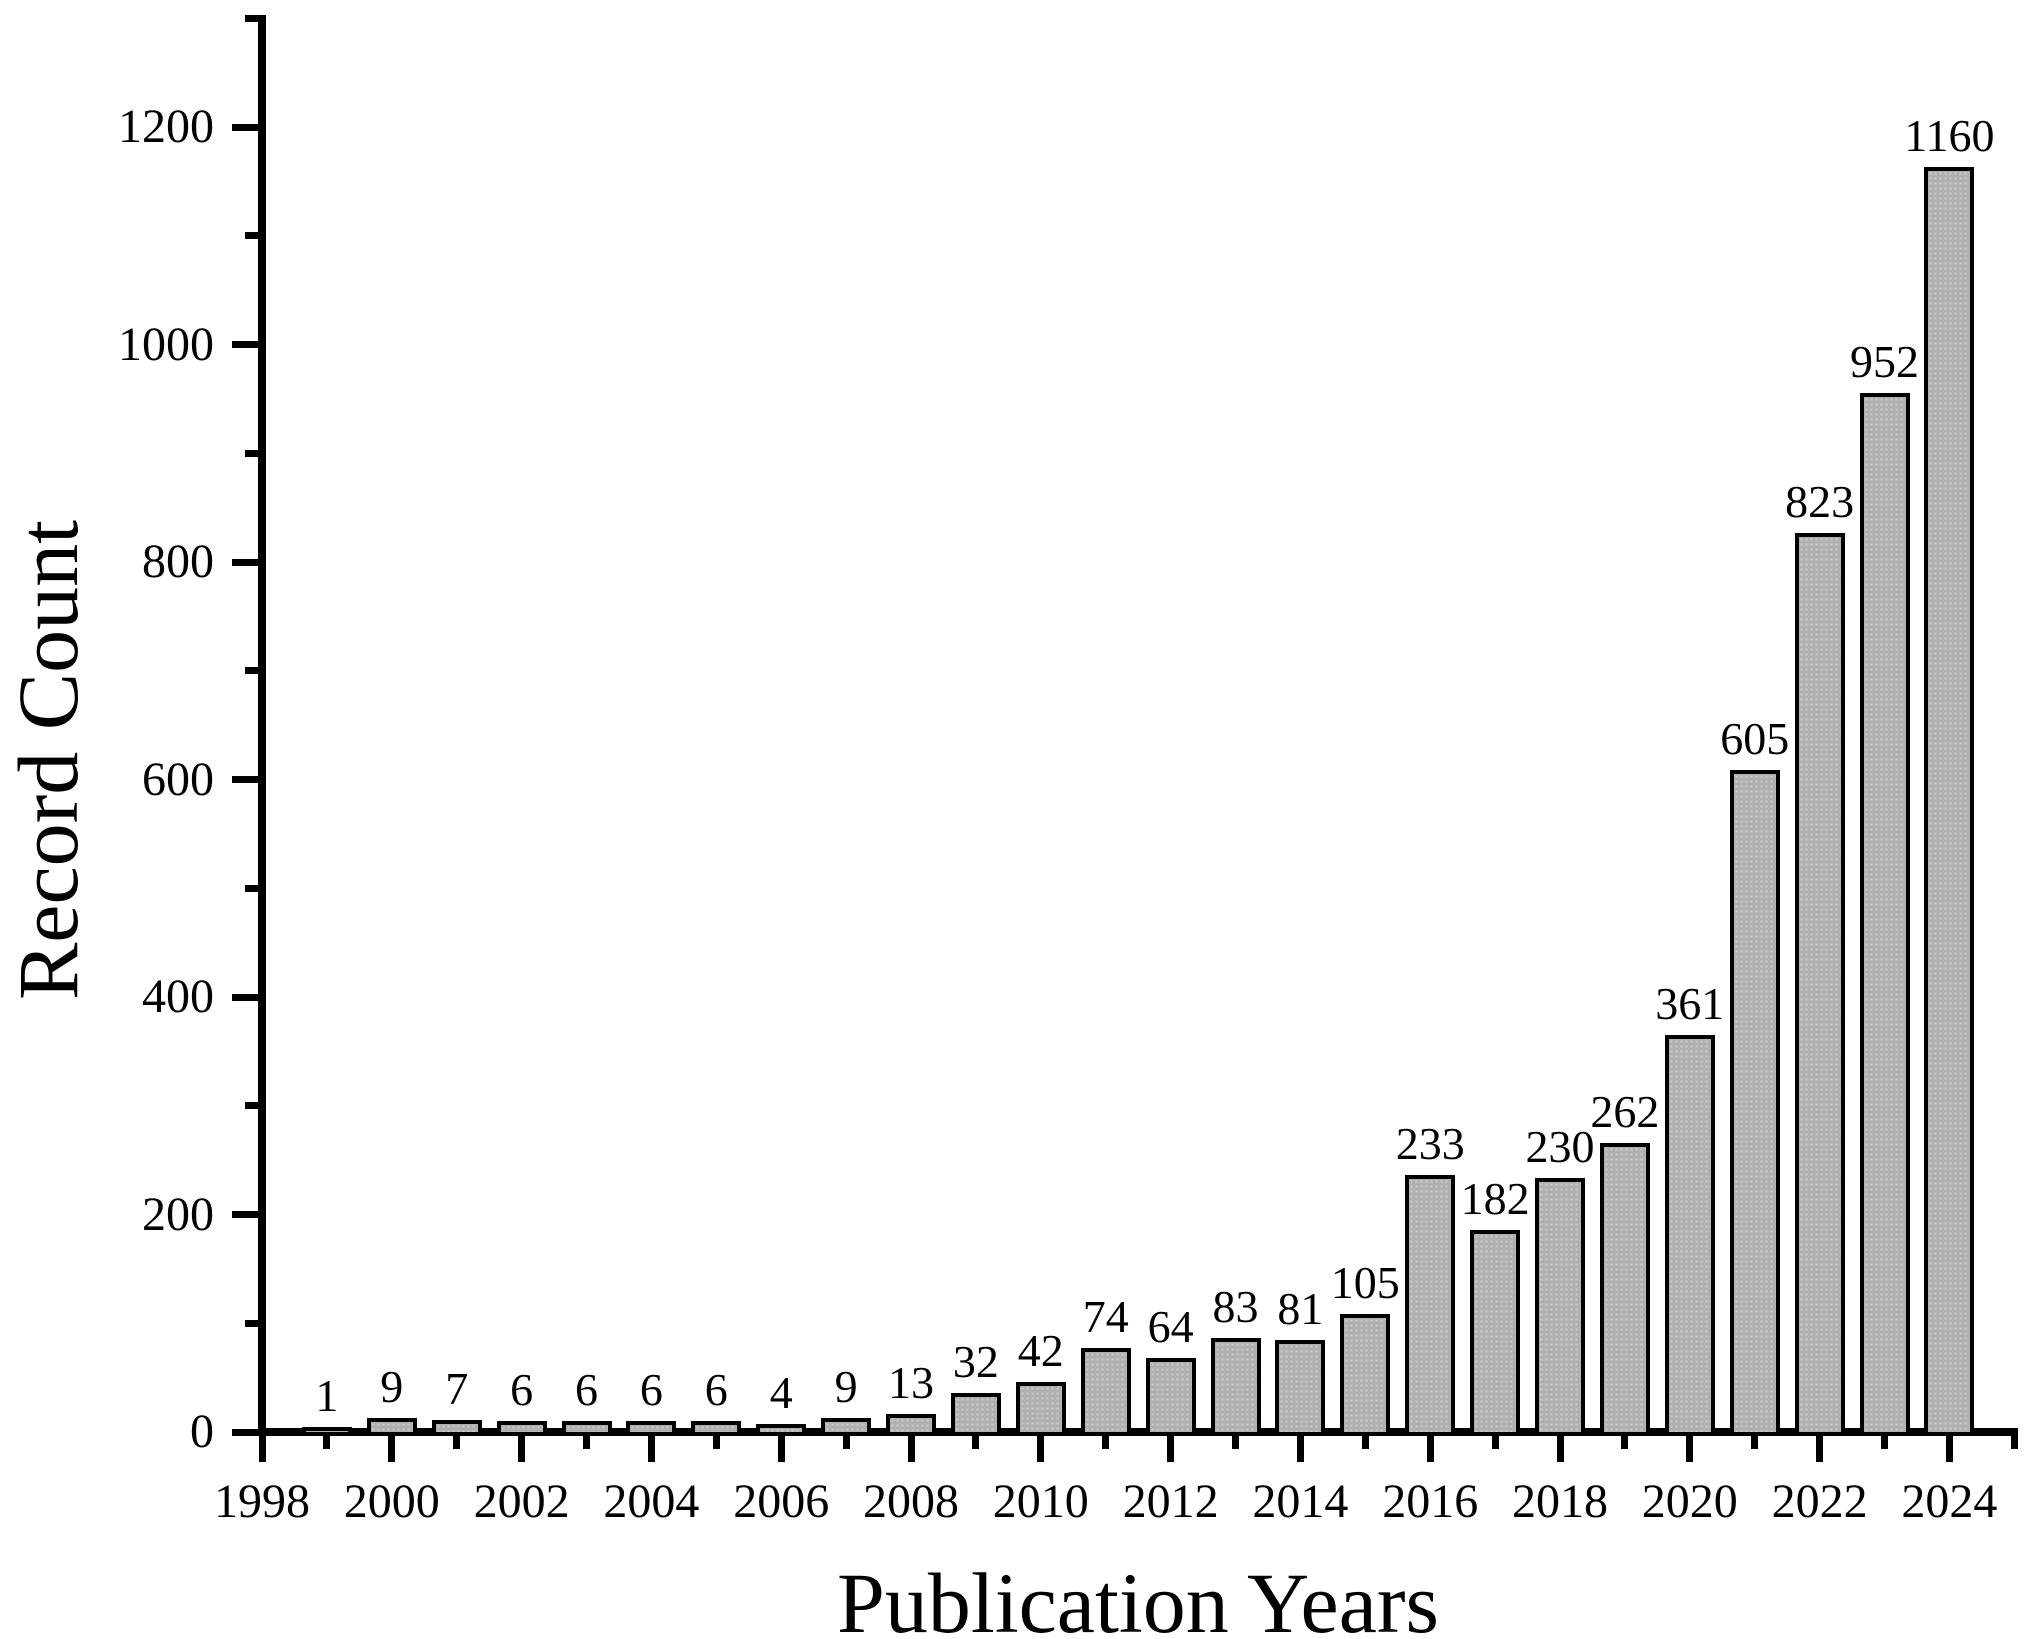  Describe the element at coordinates (1625, 1112) in the screenshot. I see `bar-value-label: 262` at that location.